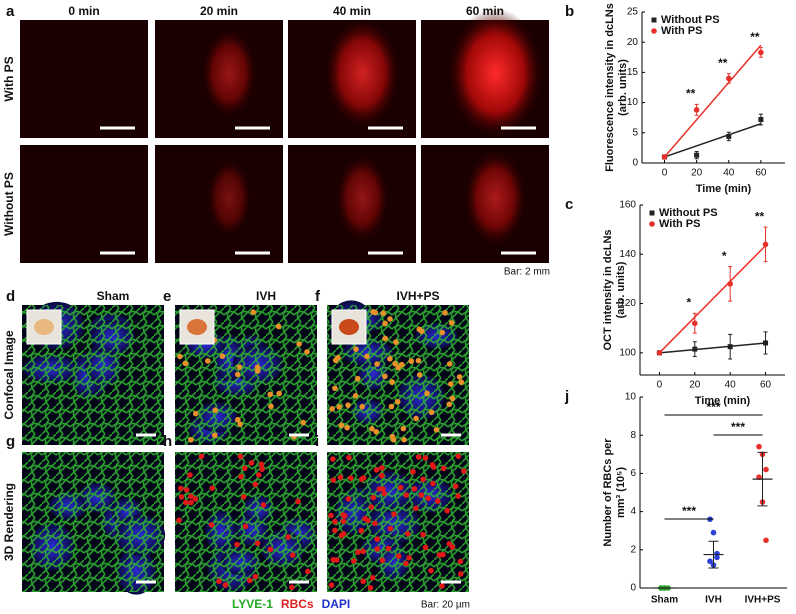  What do you see at coordinates (627, 254) in the screenshot?
I see `y-tick-label: 140` at bounding box center [627, 254].